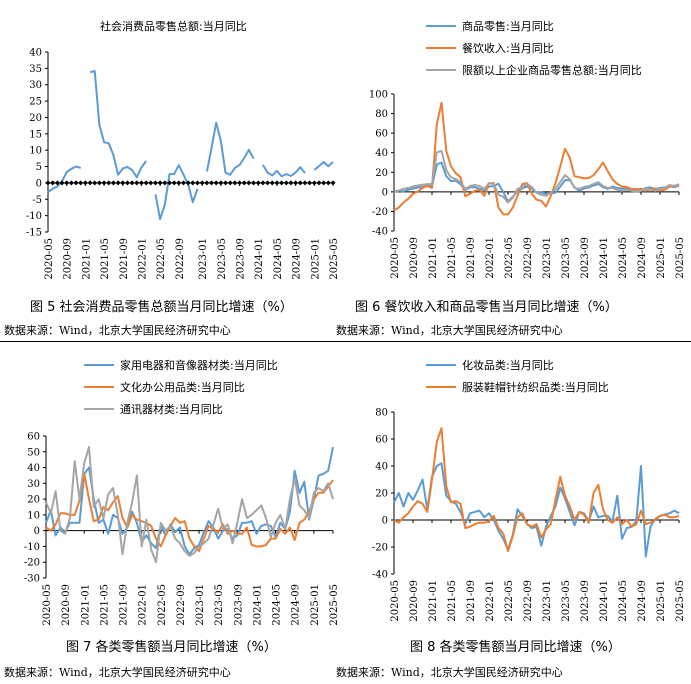 The image size is (691, 684). Describe the element at coordinates (381, 173) in the screenshot. I see `y-tick-label: 20` at that location.